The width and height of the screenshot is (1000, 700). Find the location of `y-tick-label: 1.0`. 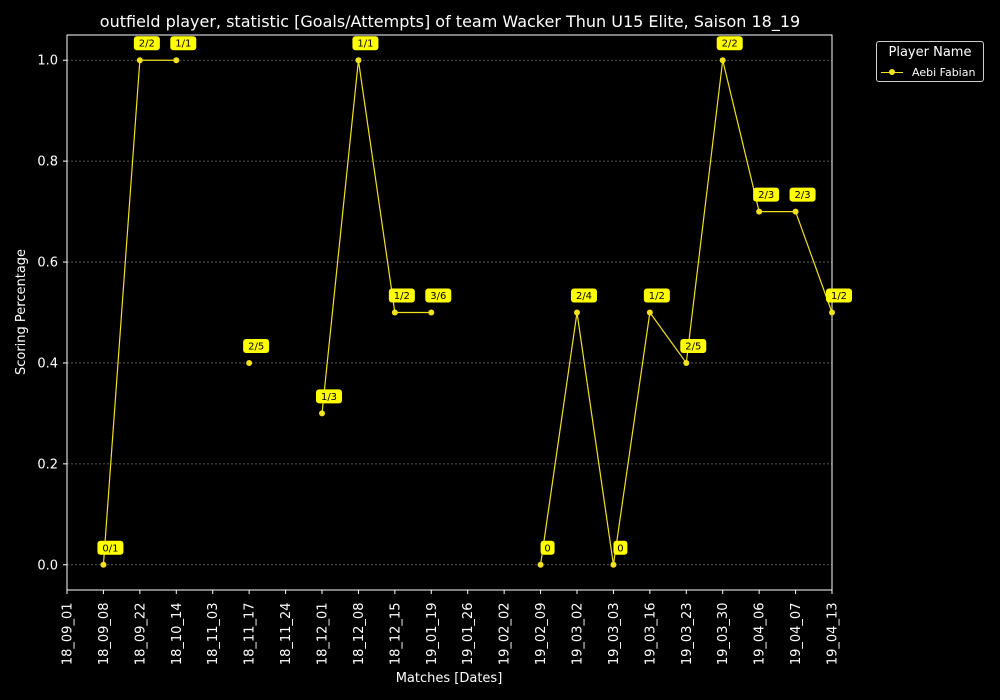

y-tick-label: 1.0 is located at coordinates (47, 61).